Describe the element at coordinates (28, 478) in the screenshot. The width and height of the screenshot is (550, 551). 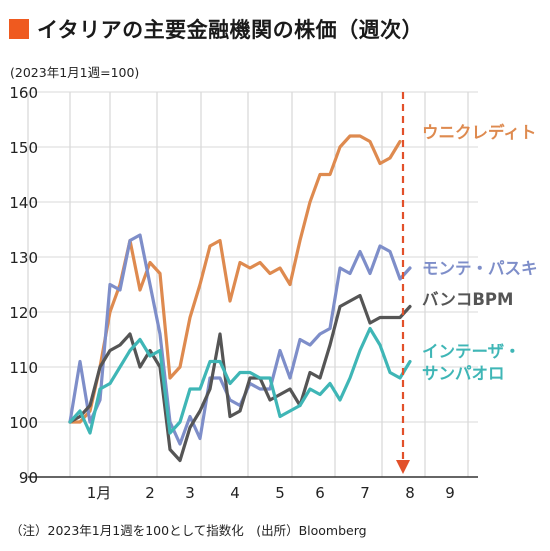
I see `y-tick-label: 90` at that location.